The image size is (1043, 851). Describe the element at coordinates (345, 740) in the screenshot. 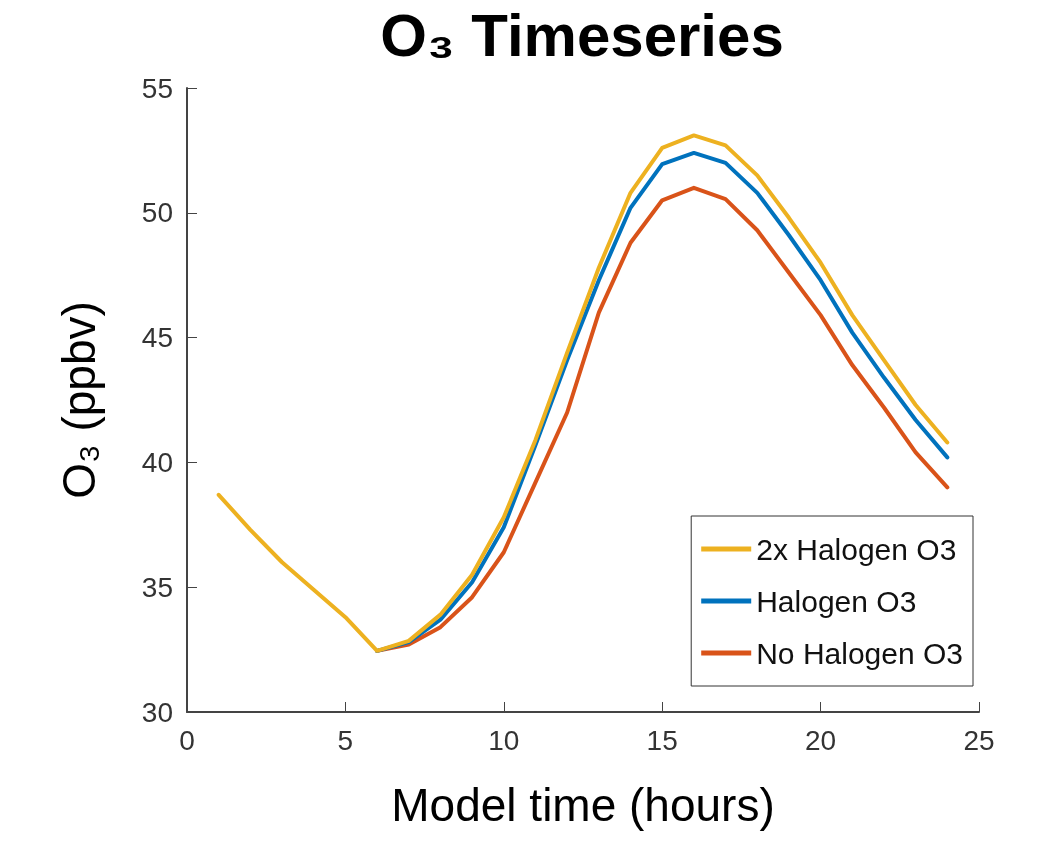

I see `x-tick-label: 5` at that location.